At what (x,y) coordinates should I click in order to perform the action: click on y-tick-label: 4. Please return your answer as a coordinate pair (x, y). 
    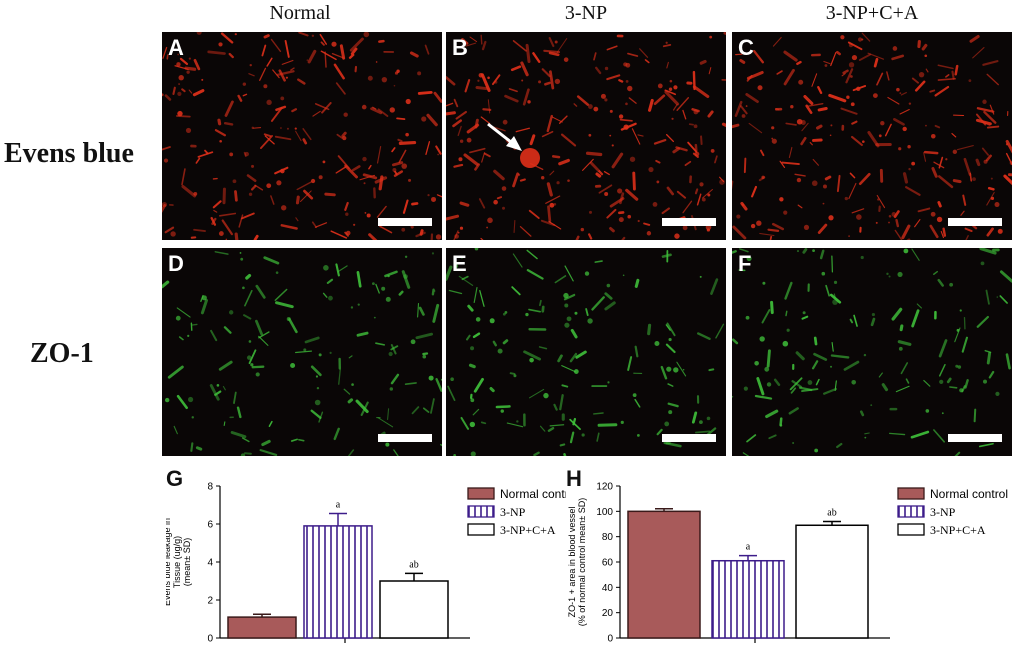
    Looking at the image, I should click on (210, 563).